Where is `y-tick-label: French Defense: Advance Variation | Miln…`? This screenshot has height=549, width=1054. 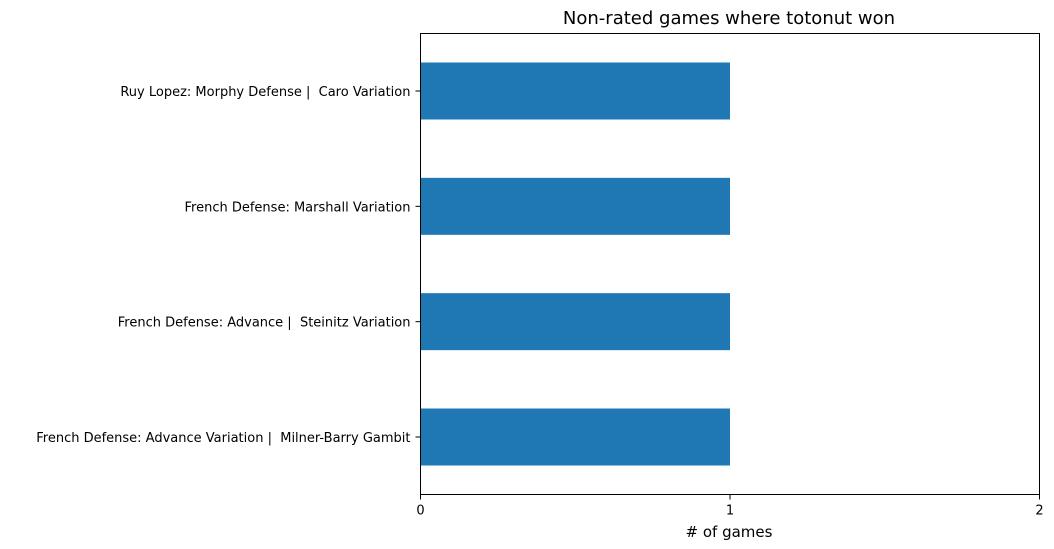
y-tick-label: French Defense: Advance Variation | Miln… is located at coordinates (223, 438).